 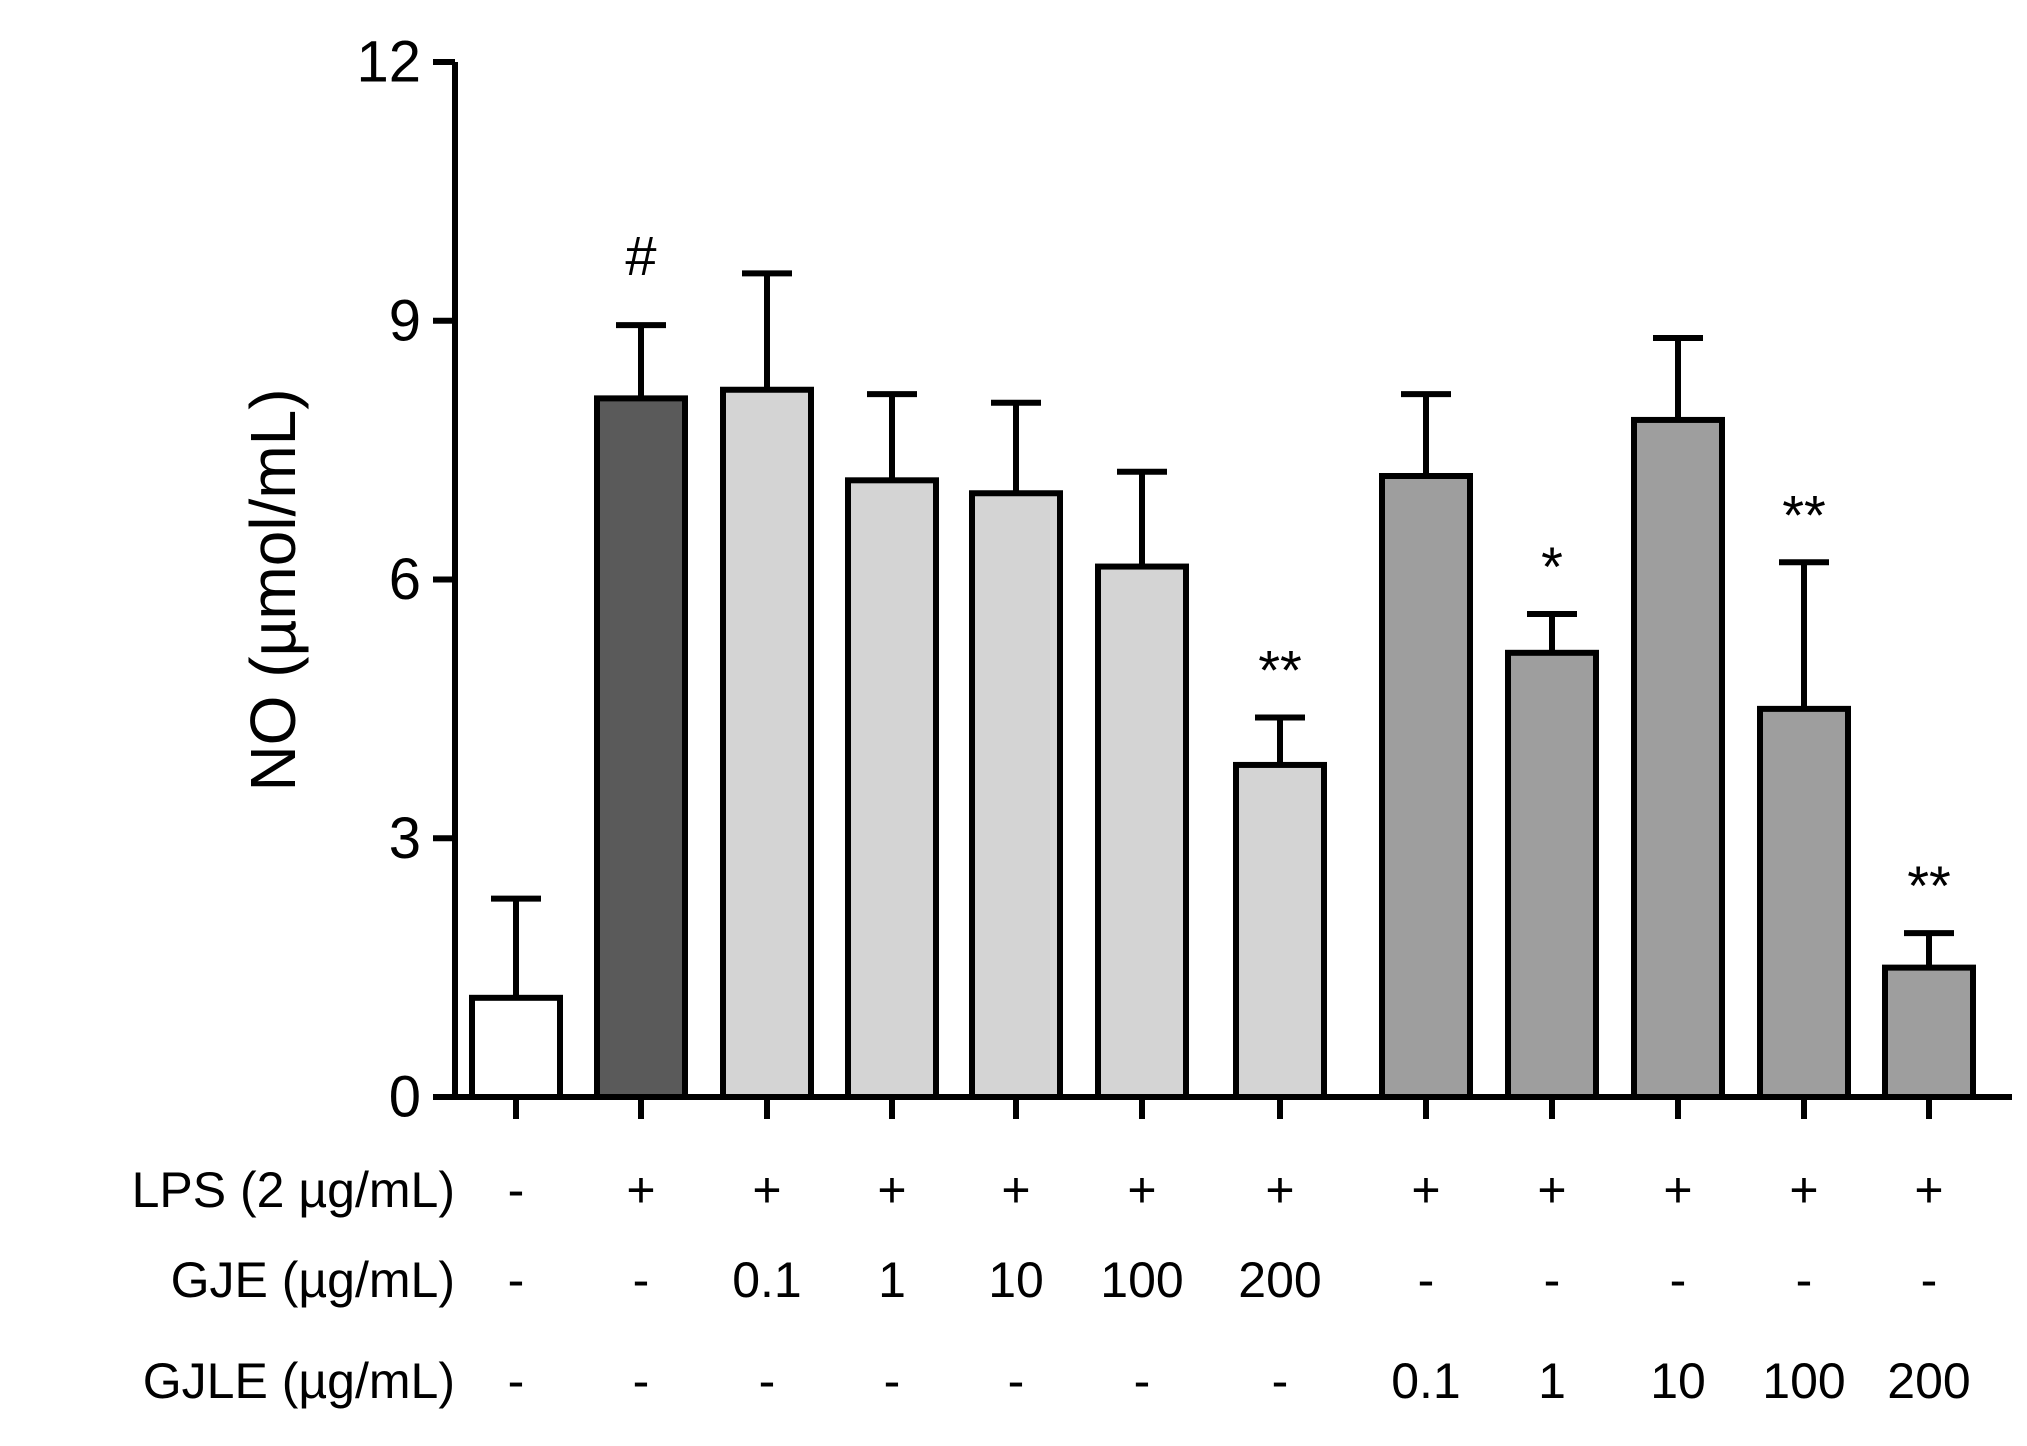 I want to click on significance-marker: #, so click(x=640, y=255).